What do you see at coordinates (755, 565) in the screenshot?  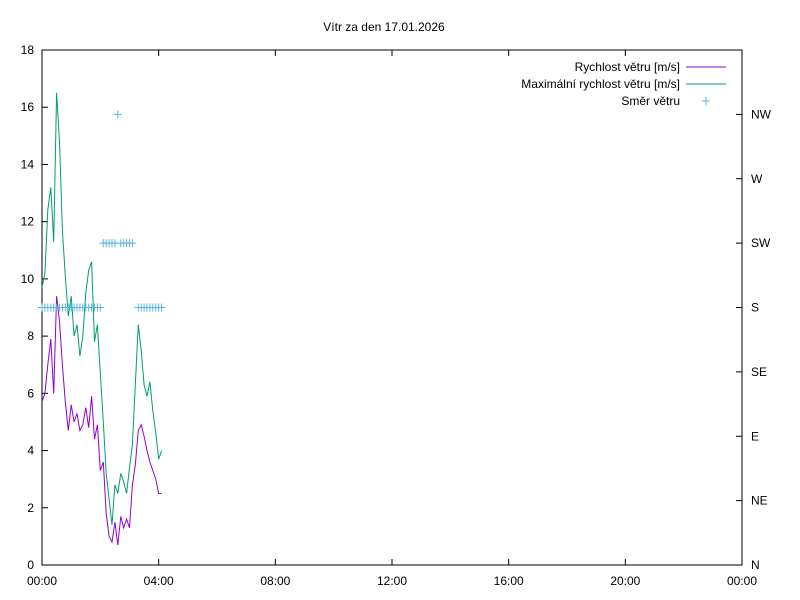 I see `y2-tick-label: N` at bounding box center [755, 565].